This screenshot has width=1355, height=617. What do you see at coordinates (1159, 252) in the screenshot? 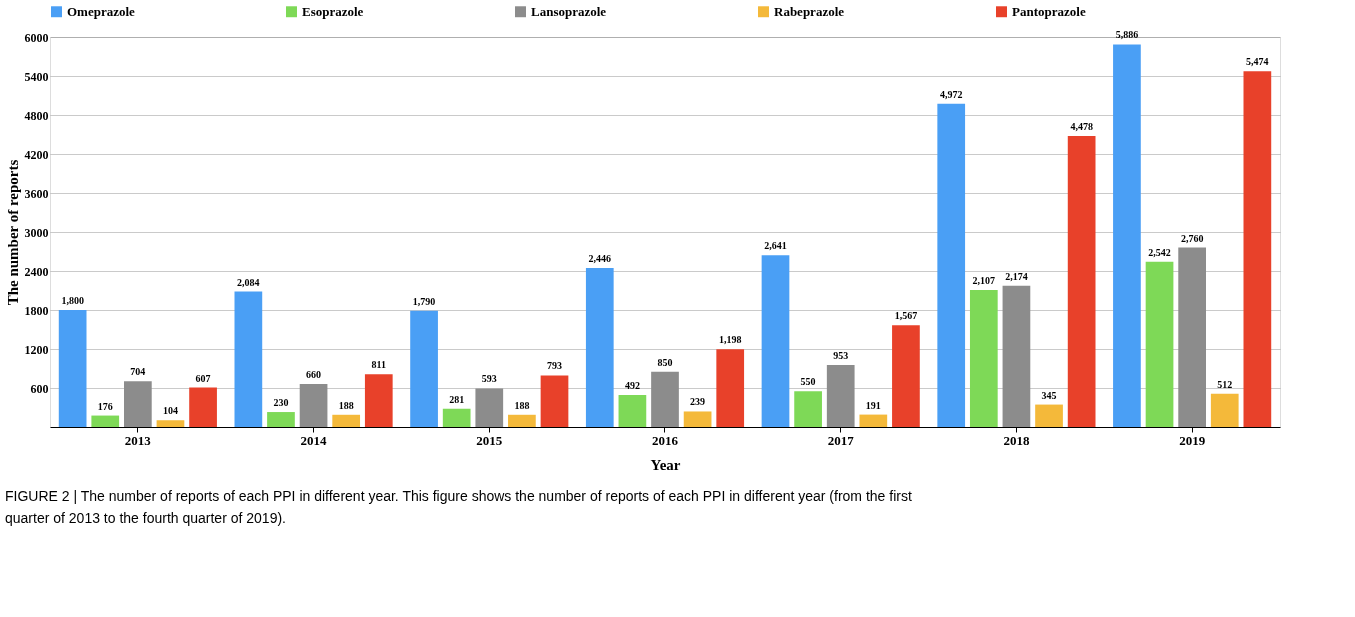
I see `data-label: 2,542` at bounding box center [1159, 252].